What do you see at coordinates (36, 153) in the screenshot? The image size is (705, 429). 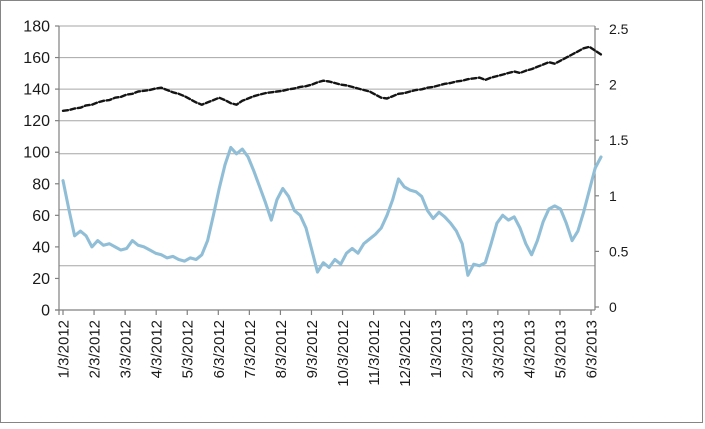 I see `y-left-tick-label: 100` at bounding box center [36, 153].